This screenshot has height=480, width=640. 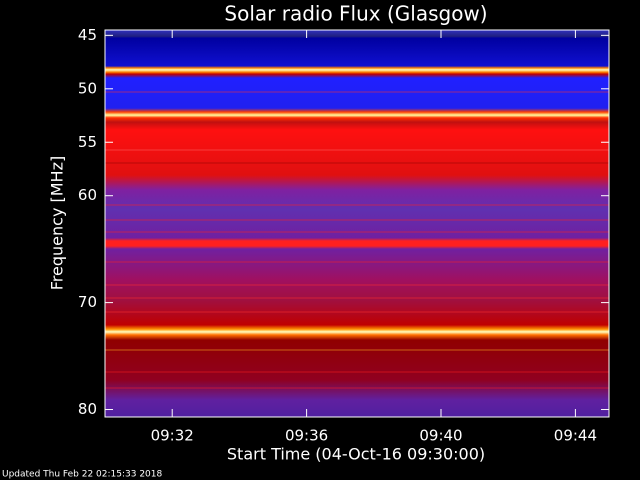 I want to click on y-tick-label: 60, so click(x=87, y=195).